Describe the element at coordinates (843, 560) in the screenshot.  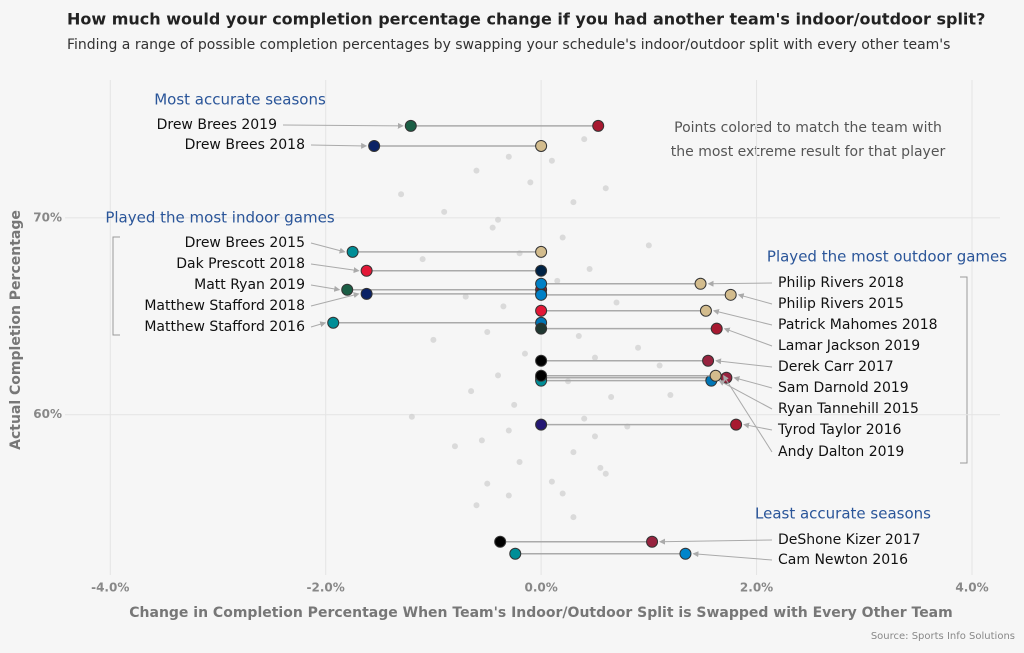
I see `player-label: Cam Newton 2016` at that location.